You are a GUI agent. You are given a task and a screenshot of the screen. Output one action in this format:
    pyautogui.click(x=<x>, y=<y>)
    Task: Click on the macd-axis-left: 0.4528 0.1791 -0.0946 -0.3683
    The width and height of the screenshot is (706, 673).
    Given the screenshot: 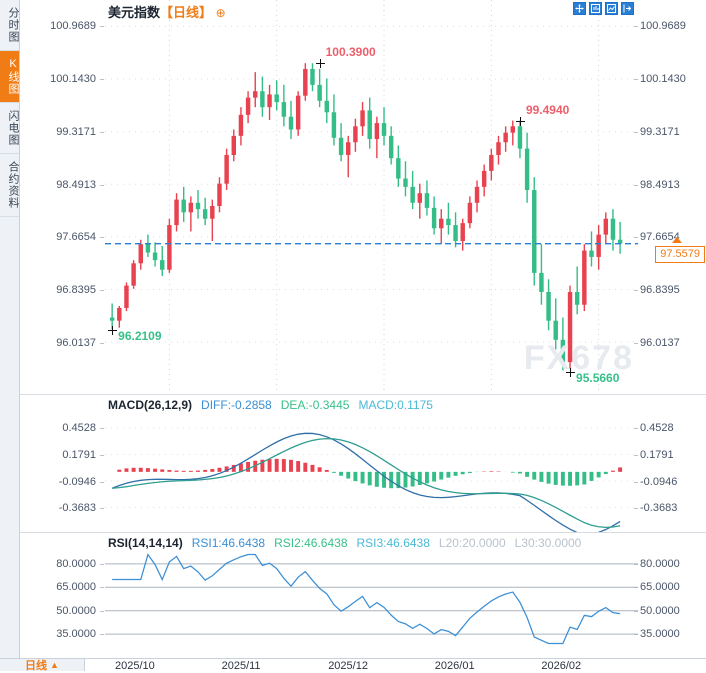 What is the action you would take?
    pyautogui.click(x=66, y=463)
    